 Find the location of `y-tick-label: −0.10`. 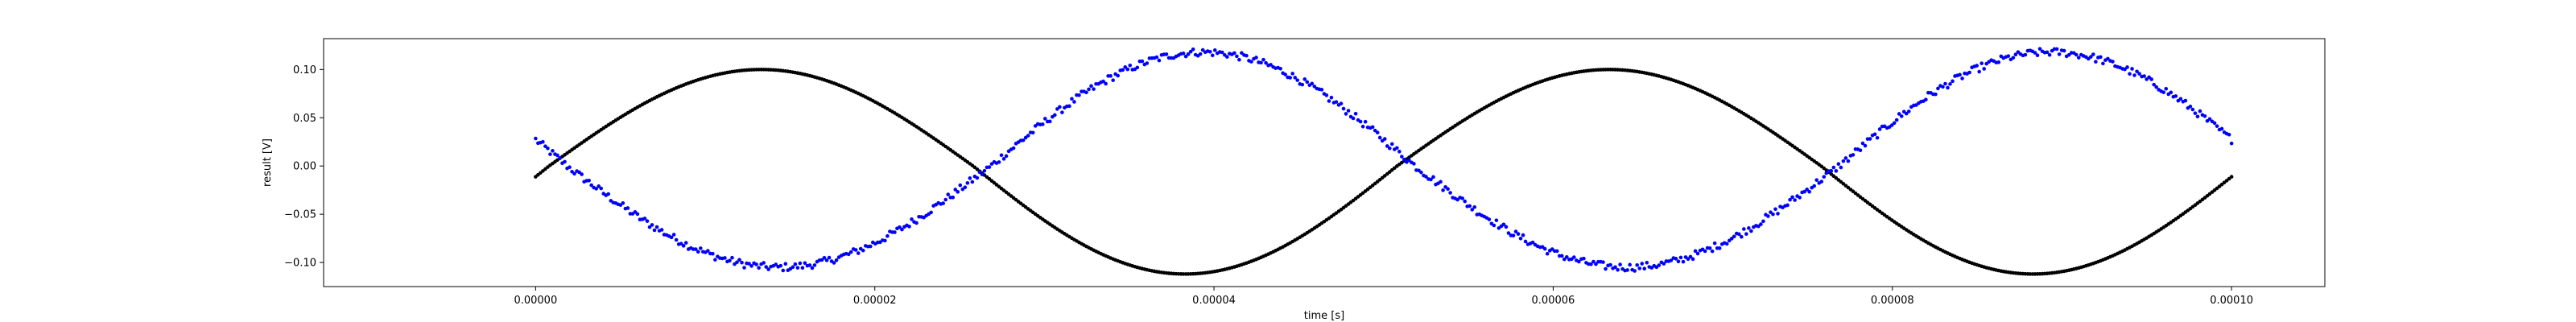

y-tick-label: −0.10 is located at coordinates (300, 264).